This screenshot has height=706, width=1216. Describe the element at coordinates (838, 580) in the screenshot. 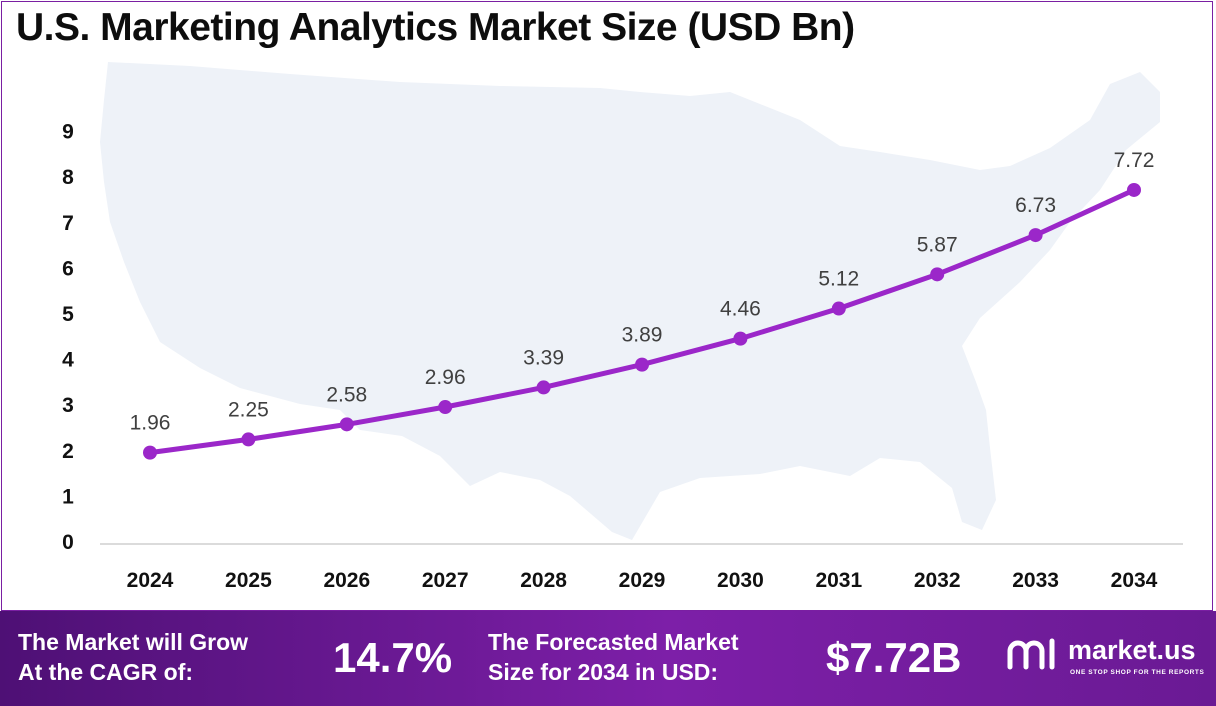

I see `x-tick-label: 2031` at that location.